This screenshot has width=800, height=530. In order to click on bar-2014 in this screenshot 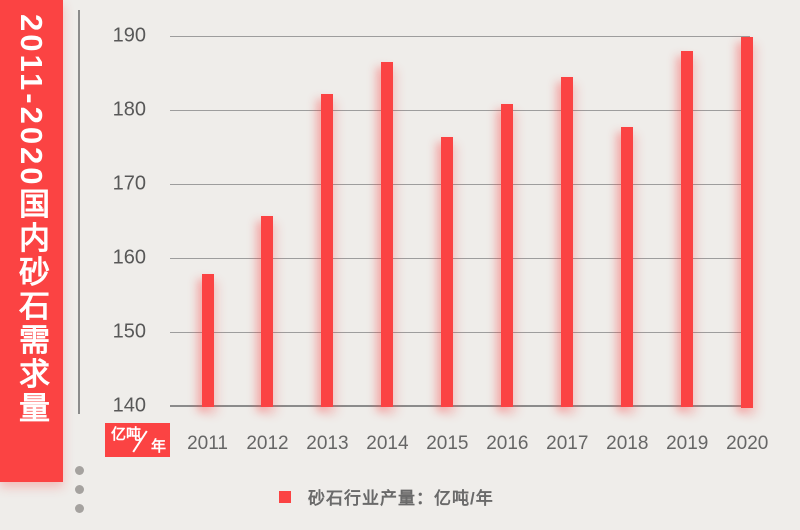, I will do `click(387, 235)`.